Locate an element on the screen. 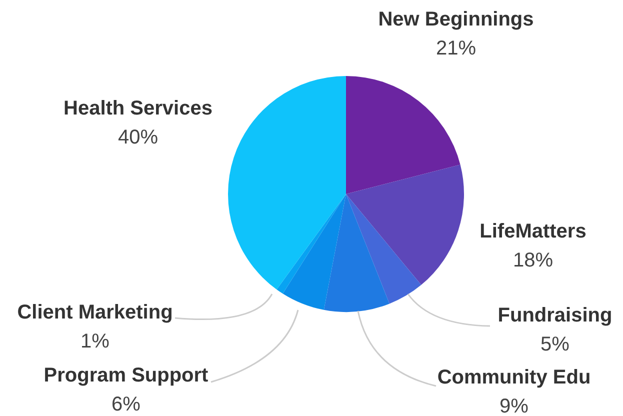 Image resolution: width=623 pixels, height=416 pixels. data-label: 9% is located at coordinates (514, 405).